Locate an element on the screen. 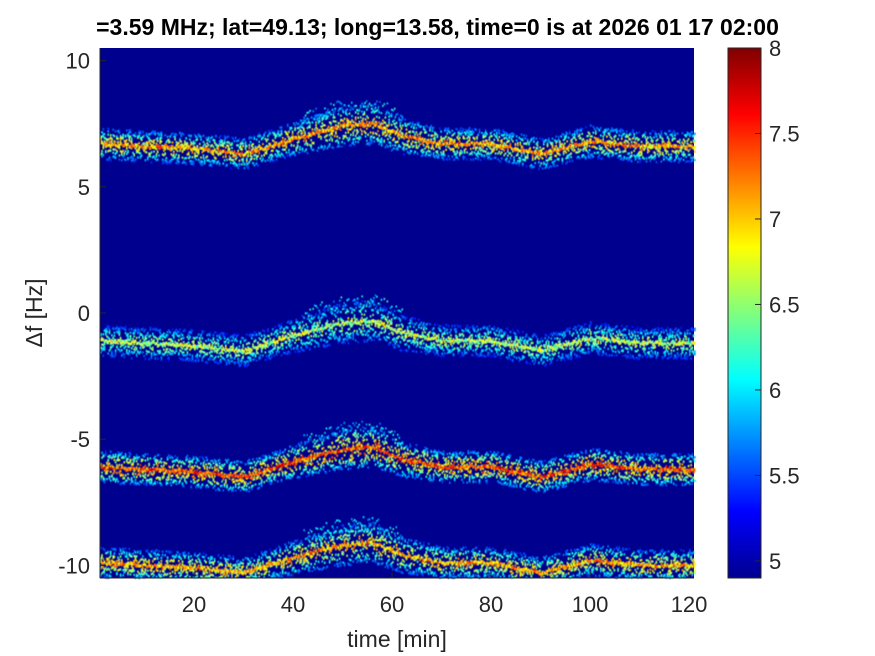 The height and width of the screenshot is (656, 875). colorbar-tick-label: 7 is located at coordinates (775, 219).